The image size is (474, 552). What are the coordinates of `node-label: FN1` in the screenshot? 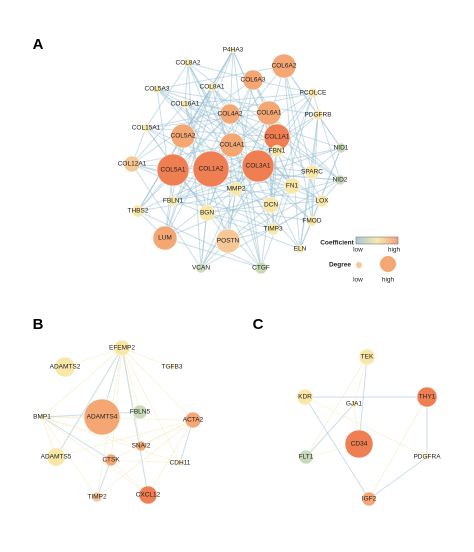 It's located at (292, 186).